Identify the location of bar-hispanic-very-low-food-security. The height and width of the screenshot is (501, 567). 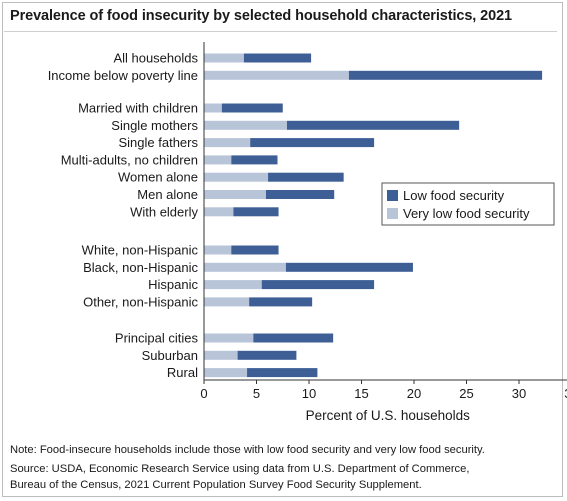
(233, 285).